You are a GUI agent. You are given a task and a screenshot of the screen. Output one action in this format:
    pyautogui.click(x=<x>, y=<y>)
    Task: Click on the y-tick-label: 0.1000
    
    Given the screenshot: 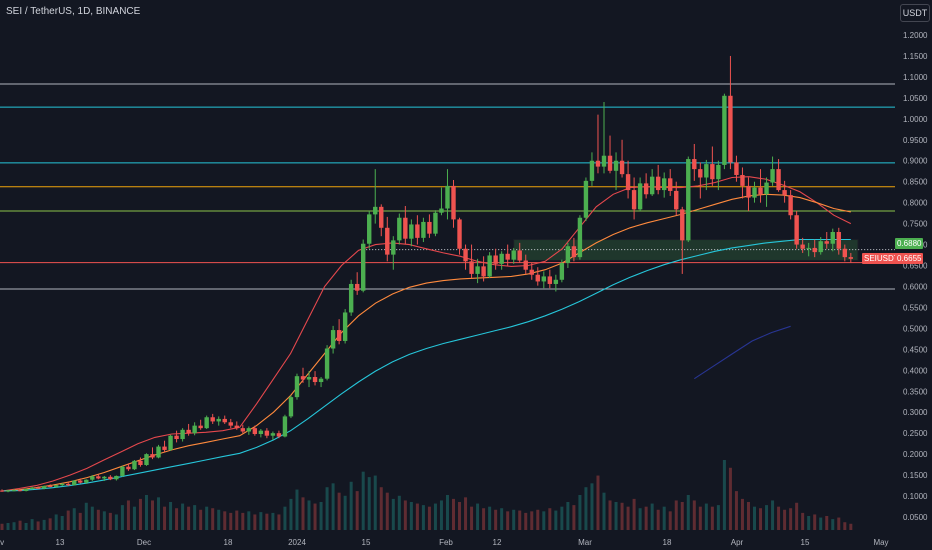 What is the action you would take?
    pyautogui.click(x=915, y=496)
    